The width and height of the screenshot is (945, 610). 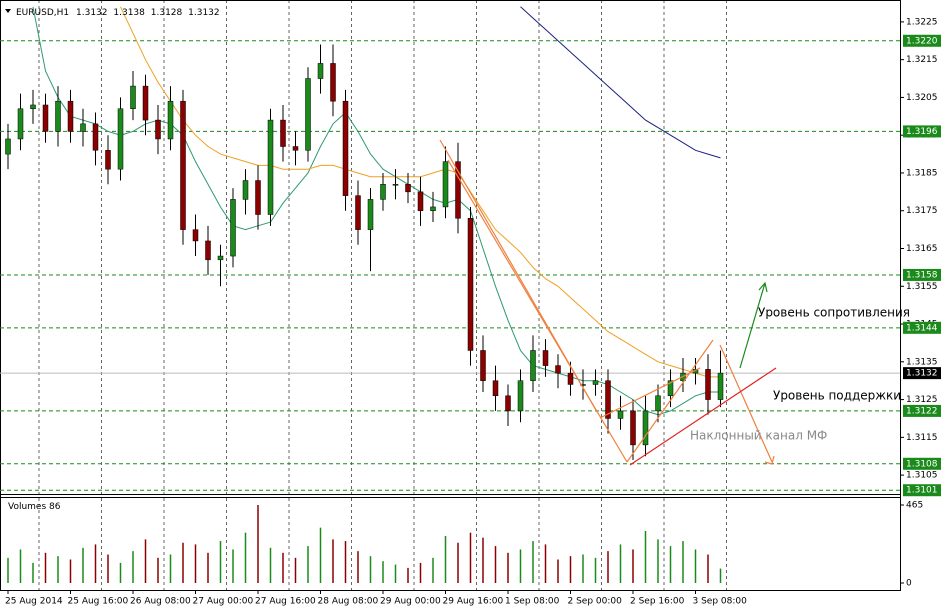 What do you see at coordinates (8, 11) in the screenshot?
I see `menu-triangle` at bounding box center [8, 11].